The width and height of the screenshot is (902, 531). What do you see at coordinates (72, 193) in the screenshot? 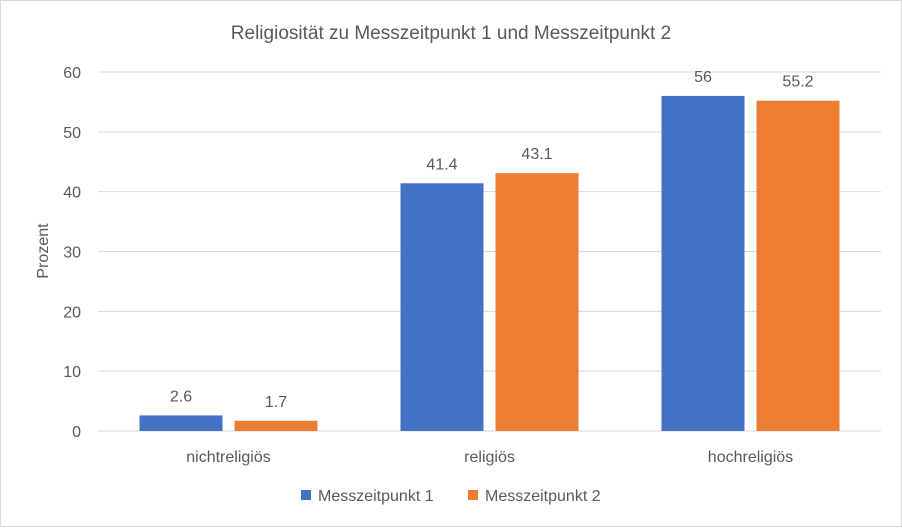
I see `y-tick-label: 40` at bounding box center [72, 193].